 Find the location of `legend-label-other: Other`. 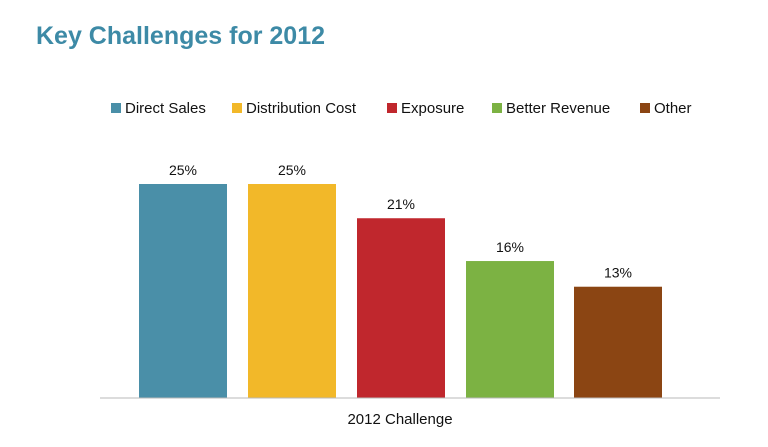

legend-label-other: Other is located at coordinates (673, 108).